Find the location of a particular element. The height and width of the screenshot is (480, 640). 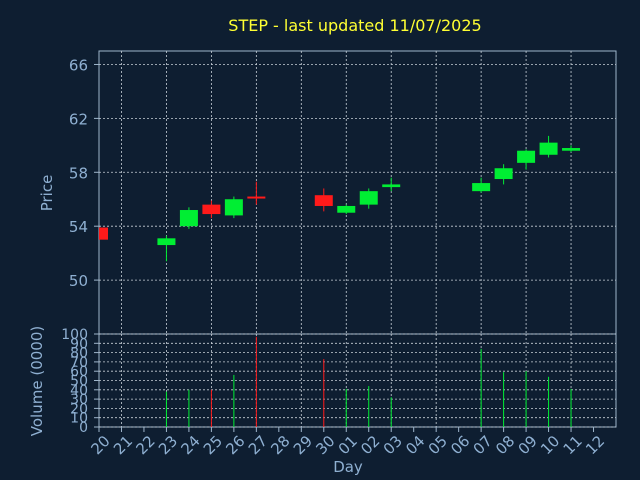

chart-title: STEP - last updated 11/07/2025 is located at coordinates (354, 25).